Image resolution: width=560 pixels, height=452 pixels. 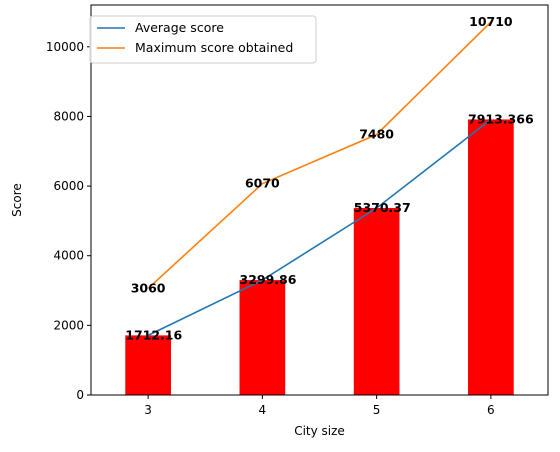 What do you see at coordinates (268, 279) in the screenshot?
I see `bar-value-label: 3299.86` at bounding box center [268, 279].